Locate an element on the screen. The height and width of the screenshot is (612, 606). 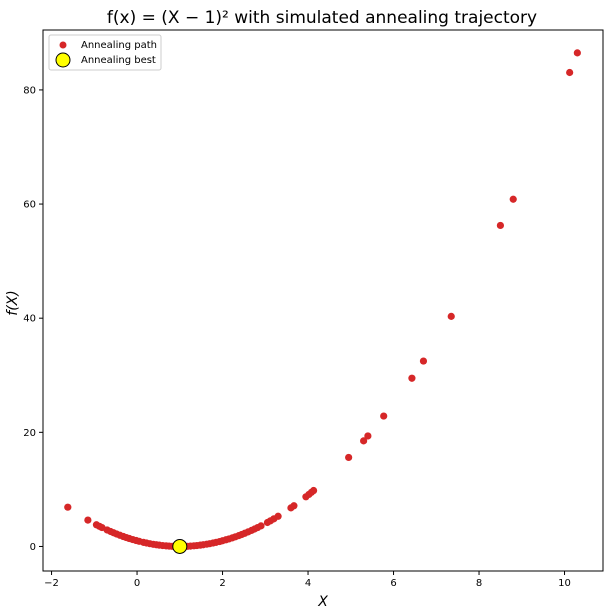
x-axis-label: X is located at coordinates (322, 602).